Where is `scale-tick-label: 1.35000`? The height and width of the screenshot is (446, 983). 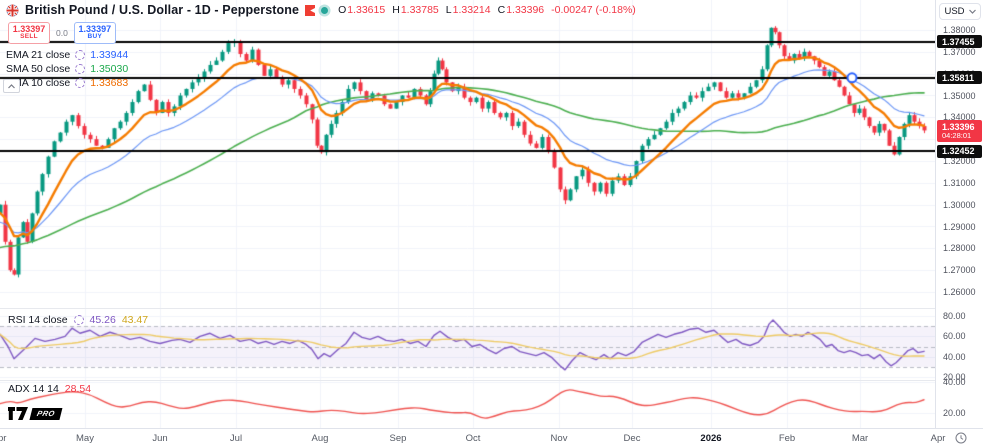
scale-tick-label: 1.35000 is located at coordinates (959, 95).